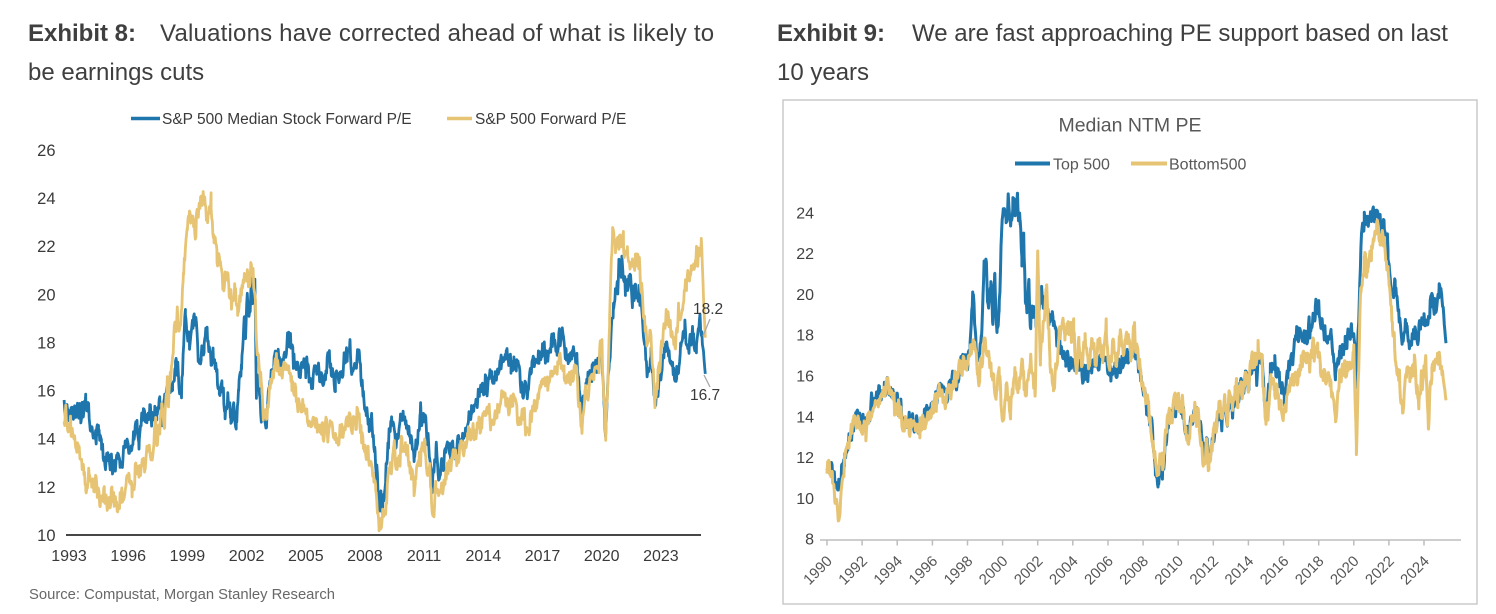 The width and height of the screenshot is (1496, 614). What do you see at coordinates (69, 556) in the screenshot?
I see `svg-text: 1993` at bounding box center [69, 556].